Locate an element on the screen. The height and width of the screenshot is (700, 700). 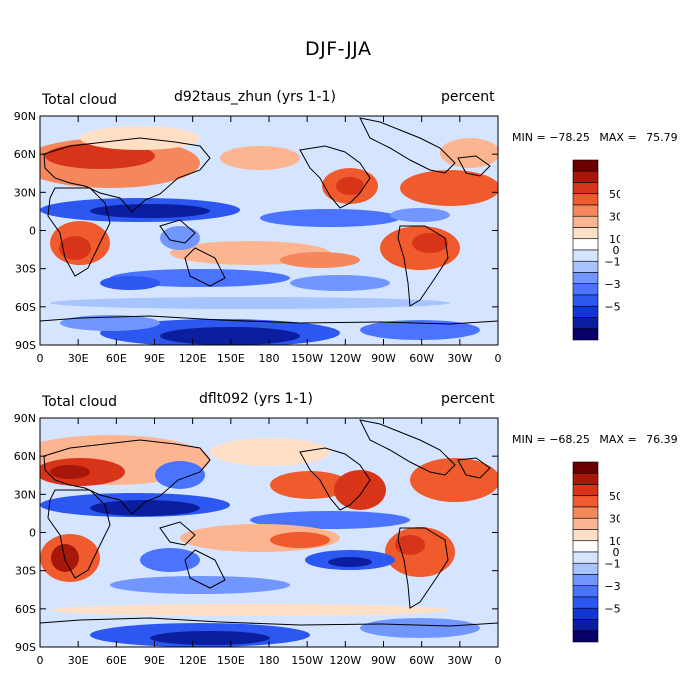
panel1-min-max: MIN = −78.25 MAX = 75.79 is located at coordinates (595, 137).